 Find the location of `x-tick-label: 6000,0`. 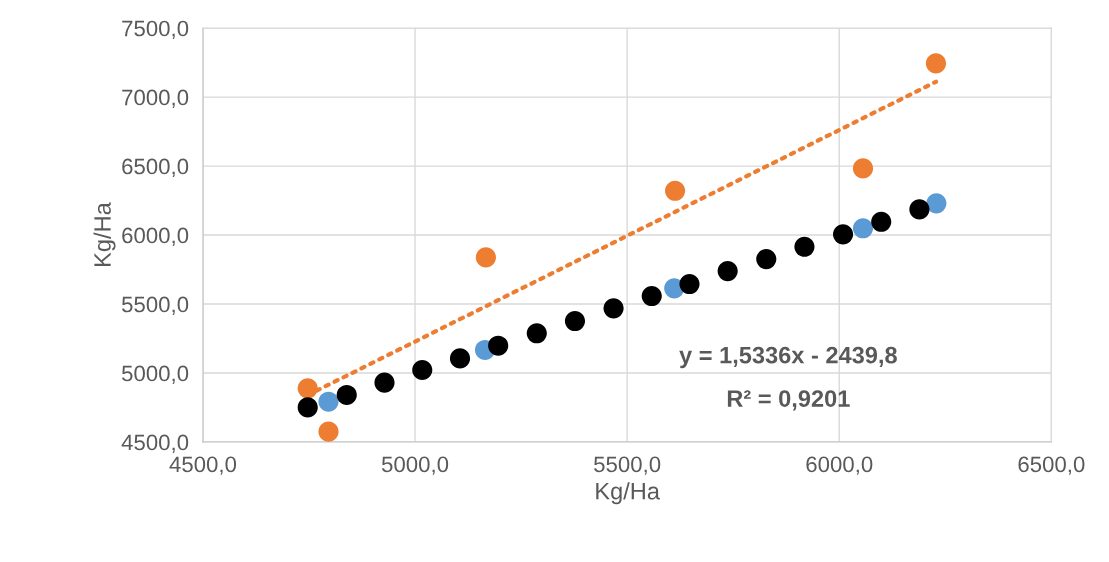

x-tick-label: 6000,0 is located at coordinates (839, 465).